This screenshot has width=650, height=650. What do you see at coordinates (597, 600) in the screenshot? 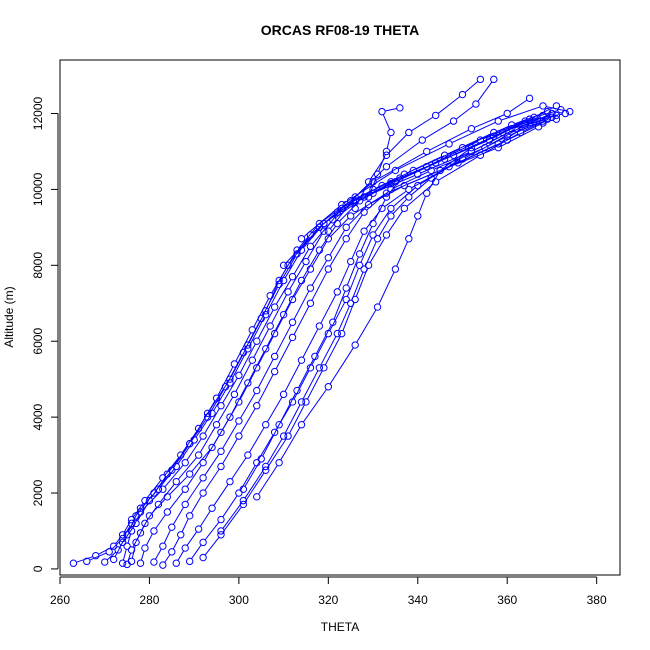
I see `x-tick-label: 380` at bounding box center [597, 600].